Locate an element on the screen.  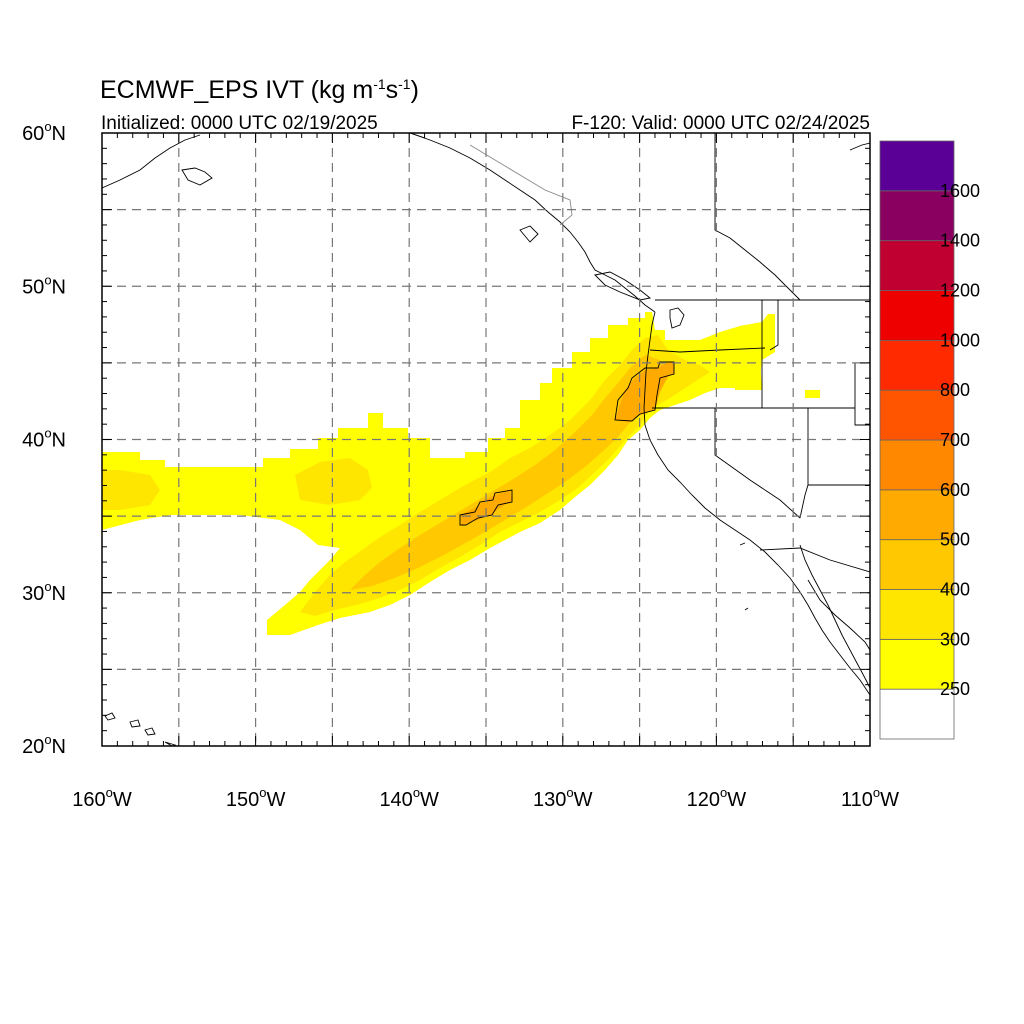
coast-hudson-corner is located at coordinates (859, 146).